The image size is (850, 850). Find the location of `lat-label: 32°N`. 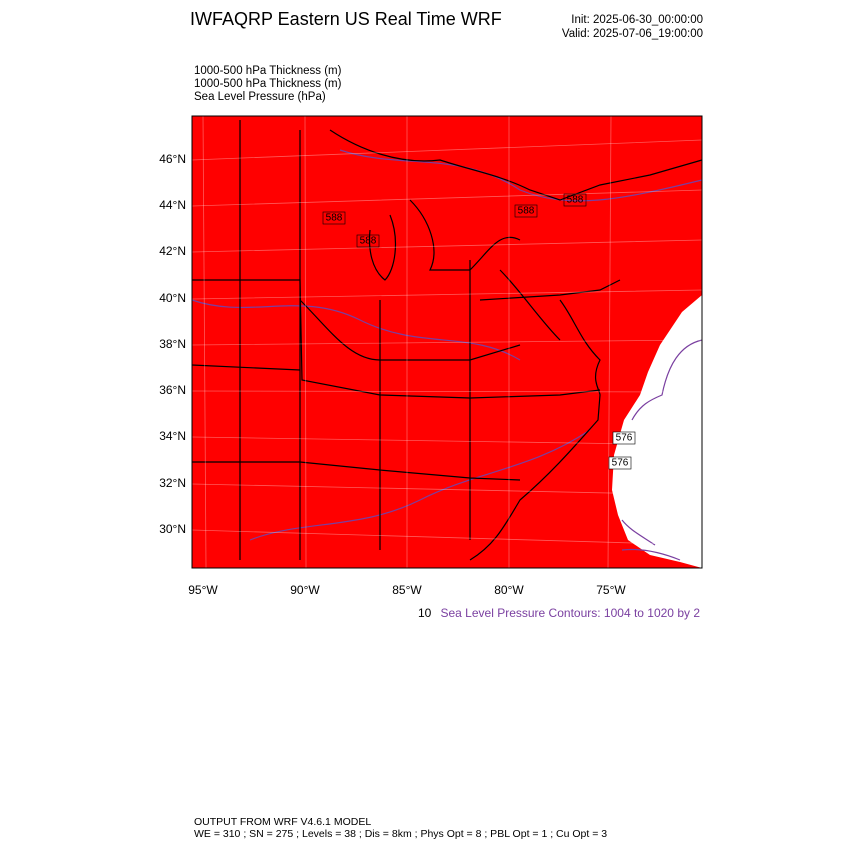

lat-label: 32°N is located at coordinates (172, 483).